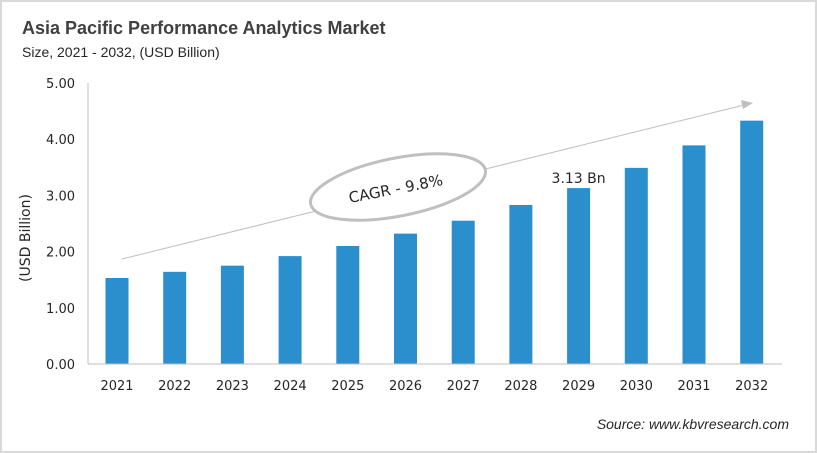 This screenshot has height=453, width=817. Describe the element at coordinates (579, 276) in the screenshot. I see `bar-2029` at that location.